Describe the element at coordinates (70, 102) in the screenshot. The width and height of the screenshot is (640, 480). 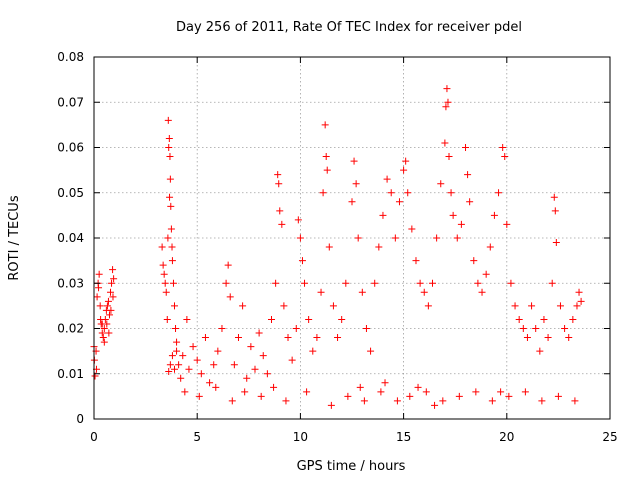
I see `y-tick-label: 0.07` at that location.